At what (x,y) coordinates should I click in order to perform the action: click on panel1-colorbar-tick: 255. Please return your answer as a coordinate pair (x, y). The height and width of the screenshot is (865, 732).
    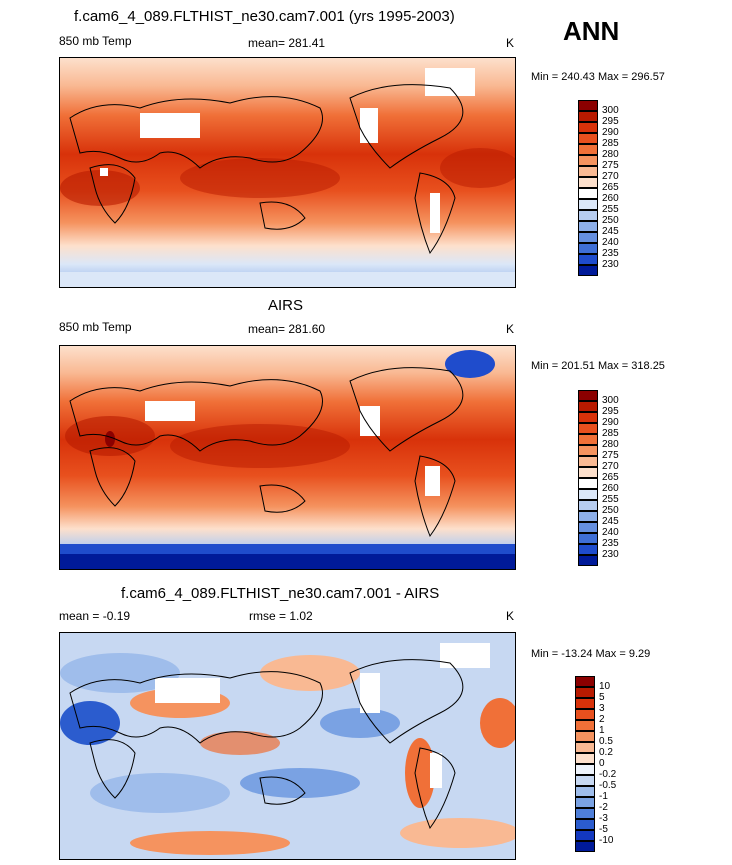
    Looking at the image, I should click on (610, 209).